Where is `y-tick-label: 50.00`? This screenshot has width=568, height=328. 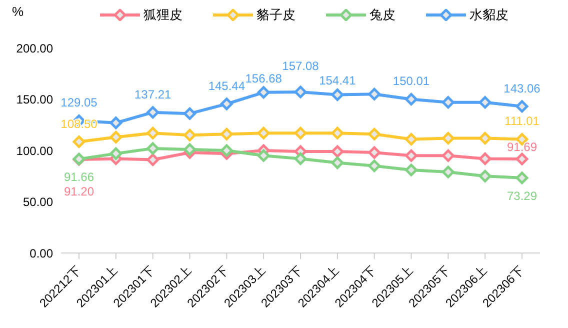 y-tick-label: 50.00 is located at coordinates (38, 202).